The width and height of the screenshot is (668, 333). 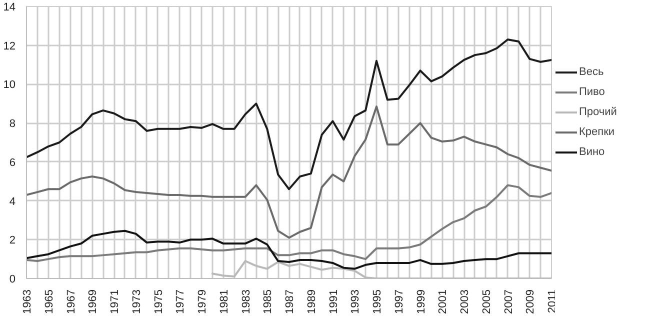 I want to click on y-tick-label: 4, so click(x=12, y=202).